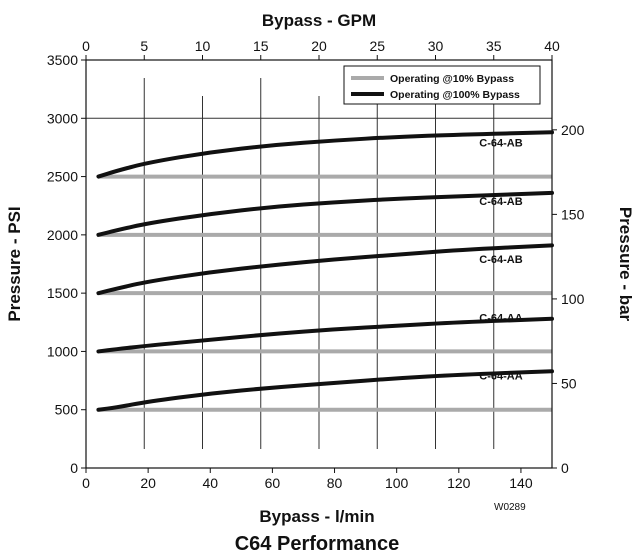 The height and width of the screenshot is (556, 634). I want to click on y-axis-ticks-bar: 0 50 100 150 200, so click(568, 299).